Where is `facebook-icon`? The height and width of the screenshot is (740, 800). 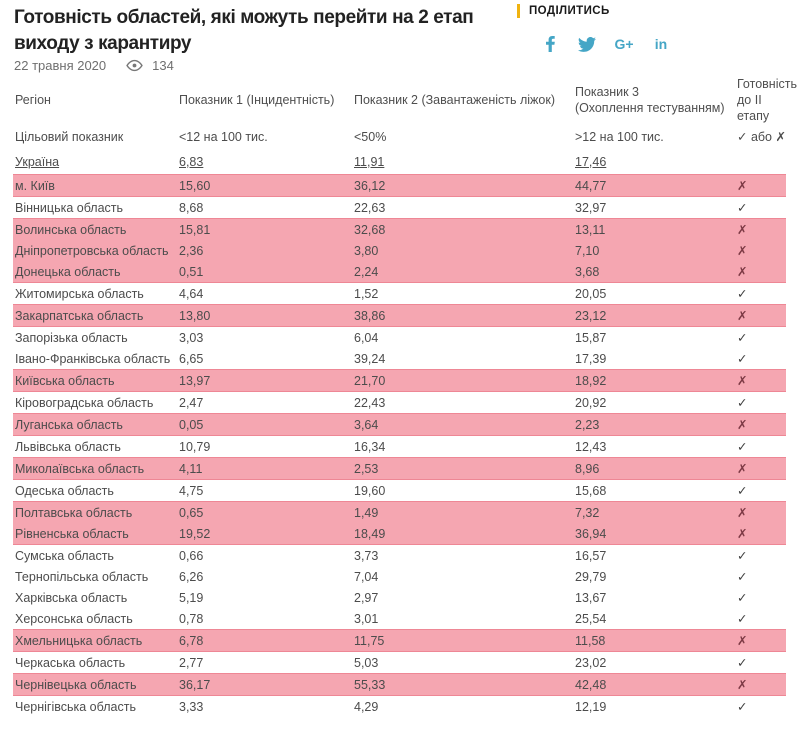 facebook-icon is located at coordinates (550, 44).